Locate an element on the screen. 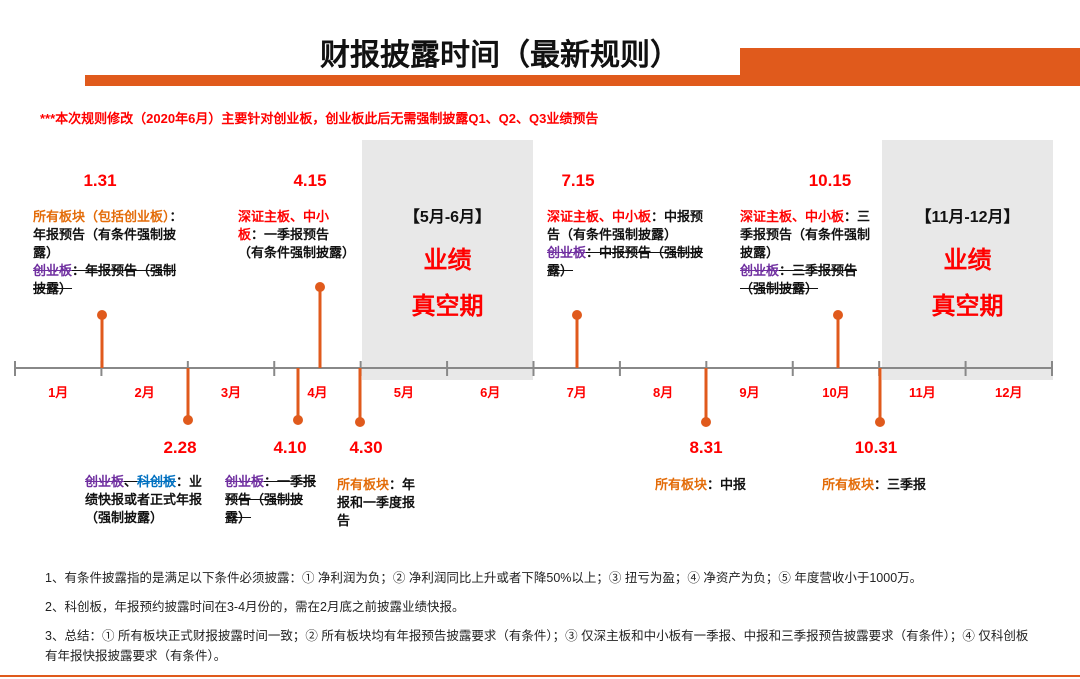  event-text: 深证主板、中小板：一季报预告（有条件强制披露） is located at coordinates (296, 235).